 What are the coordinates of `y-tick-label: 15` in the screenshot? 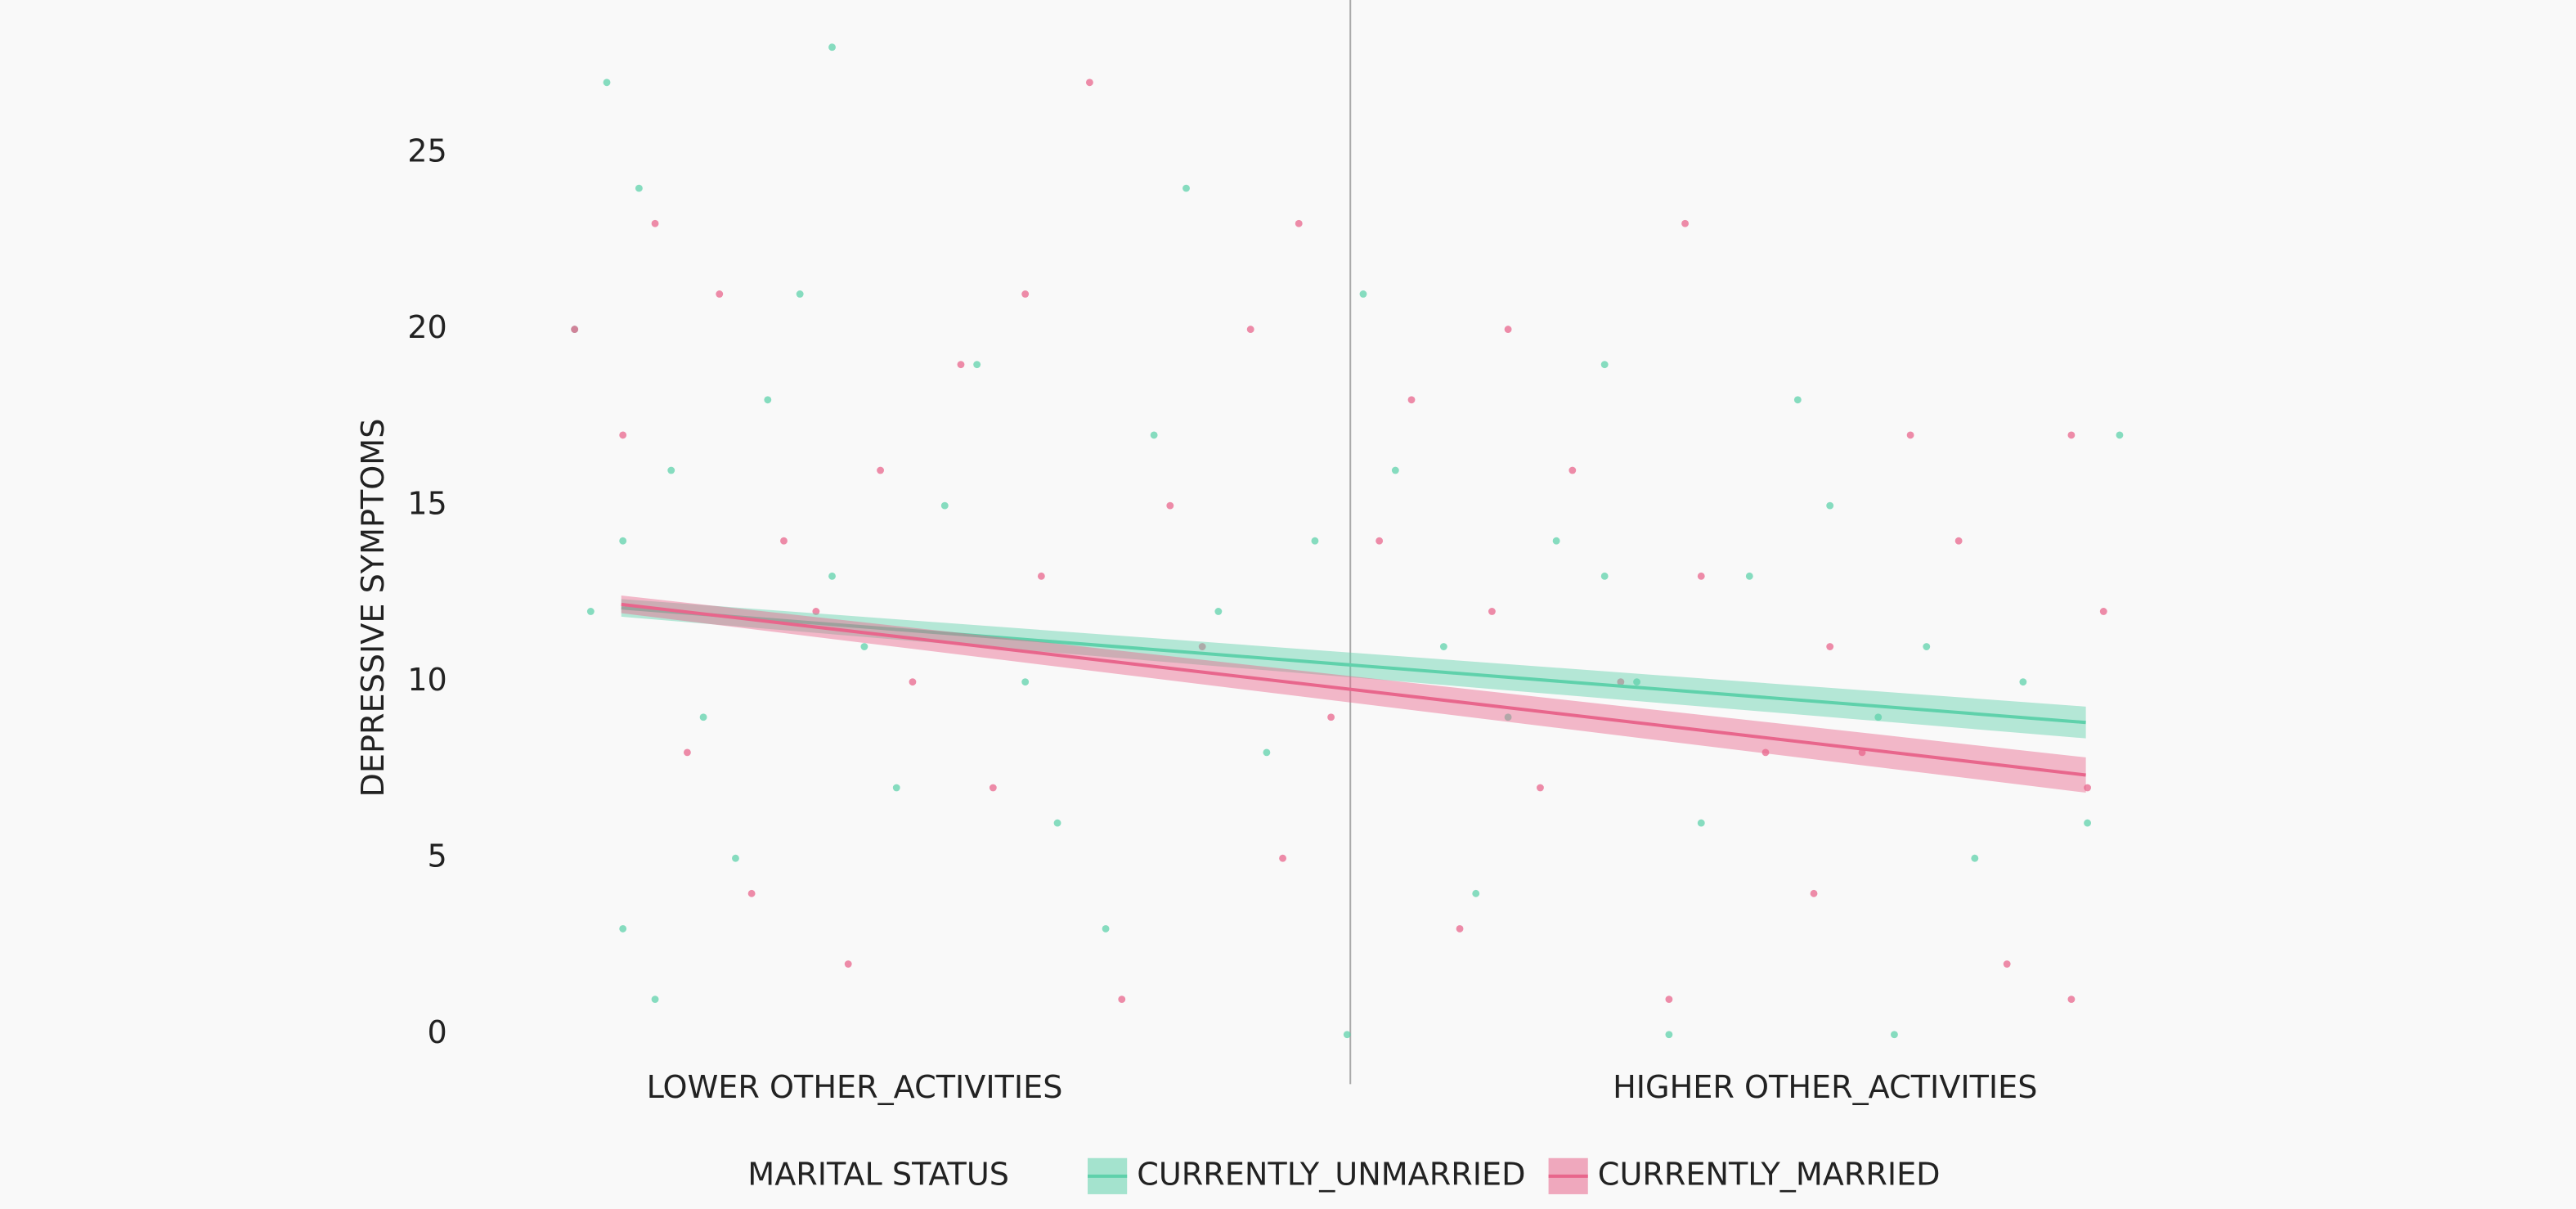 It's located at (427, 504).